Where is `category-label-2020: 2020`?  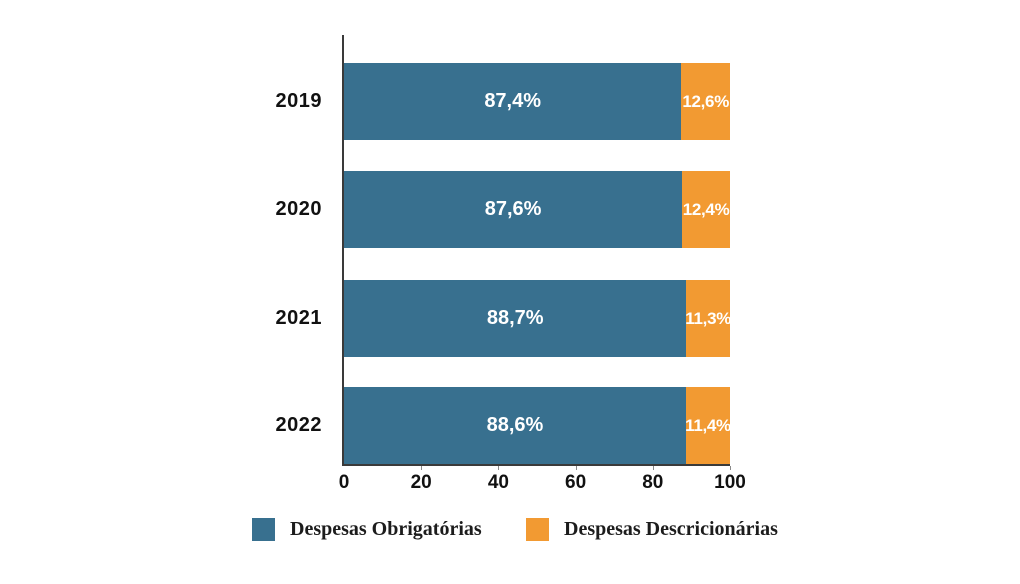 category-label-2020: 2020 is located at coordinates (298, 209).